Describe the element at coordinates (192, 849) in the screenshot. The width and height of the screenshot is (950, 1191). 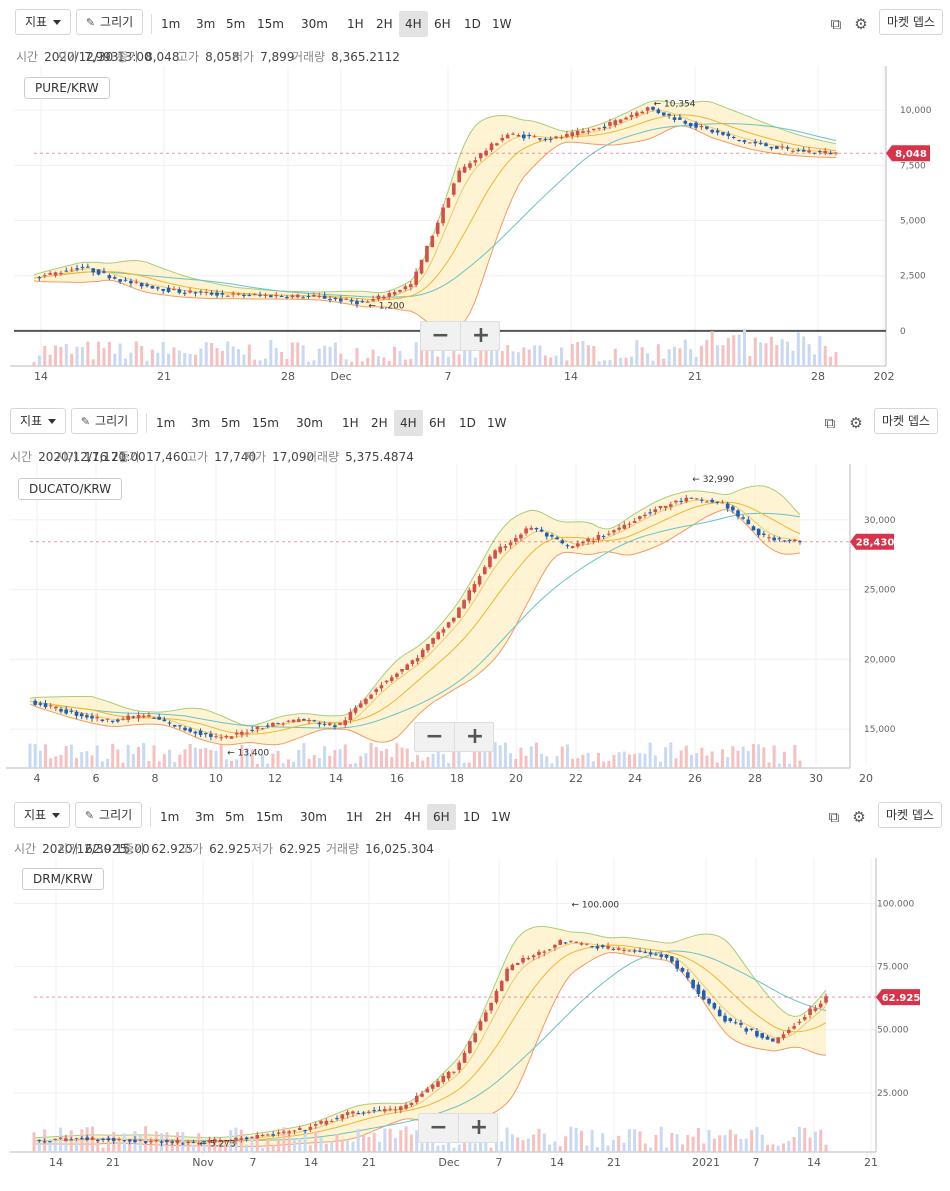
I see `info-label: 고가` at that location.